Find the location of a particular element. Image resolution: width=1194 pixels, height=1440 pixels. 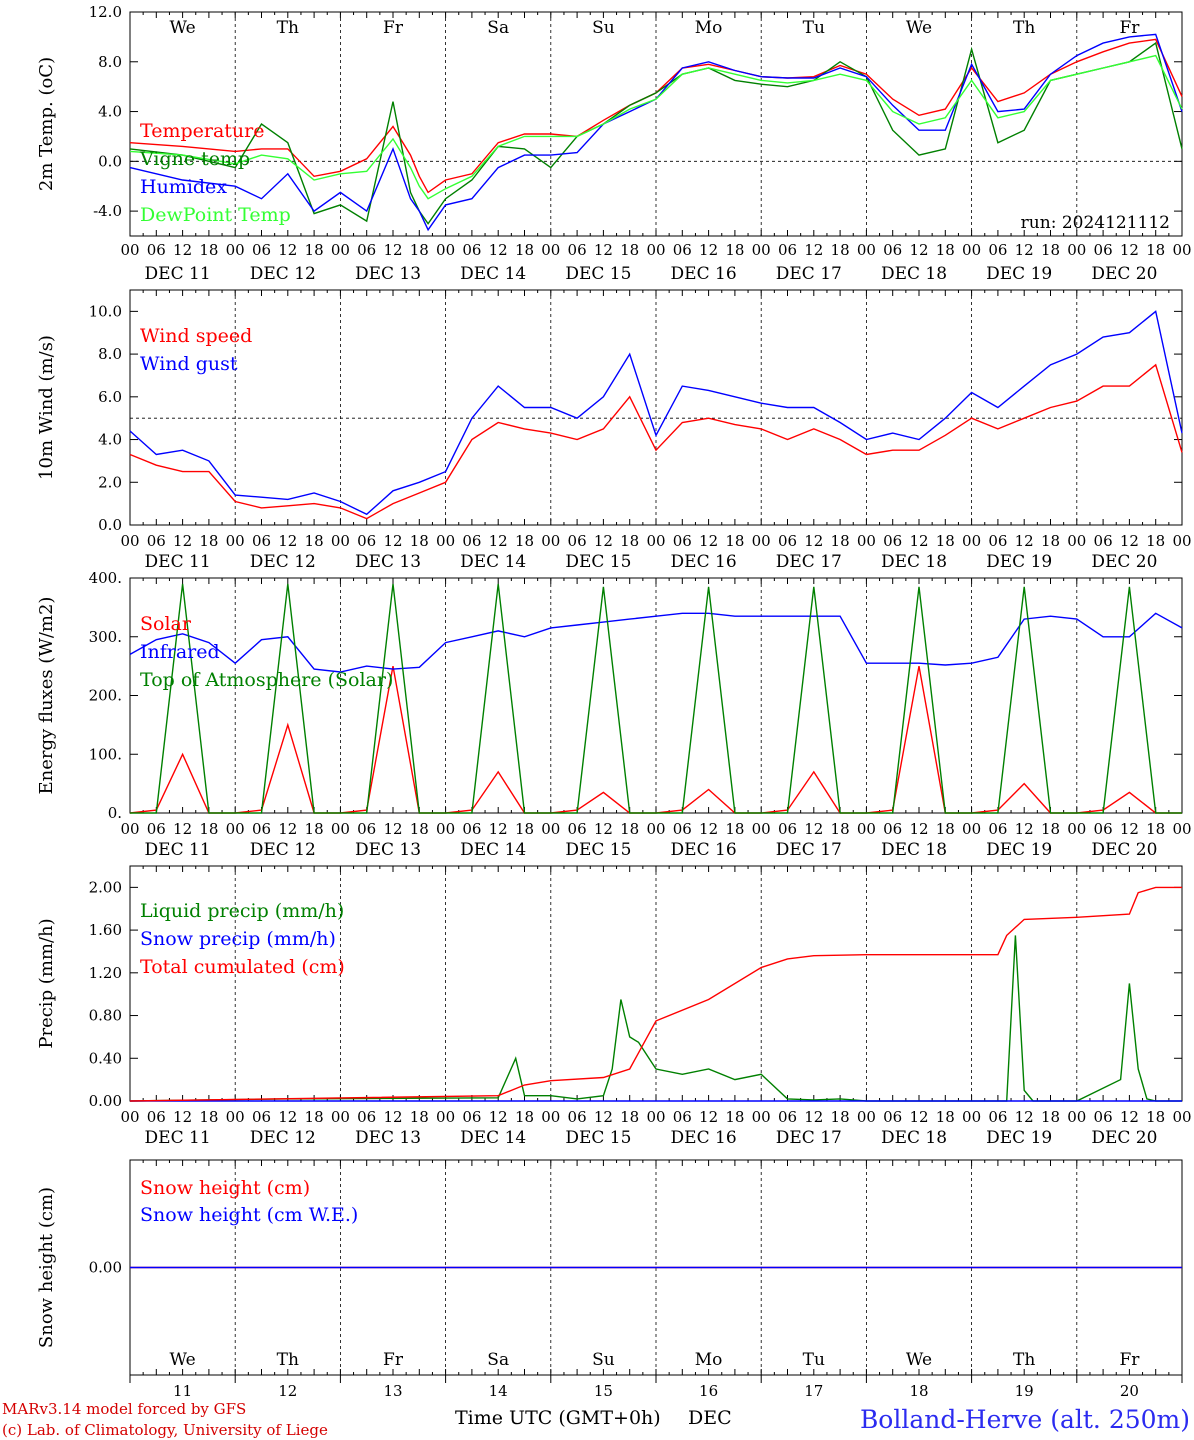

day-number-label: 20 is located at coordinates (1129, 1391).